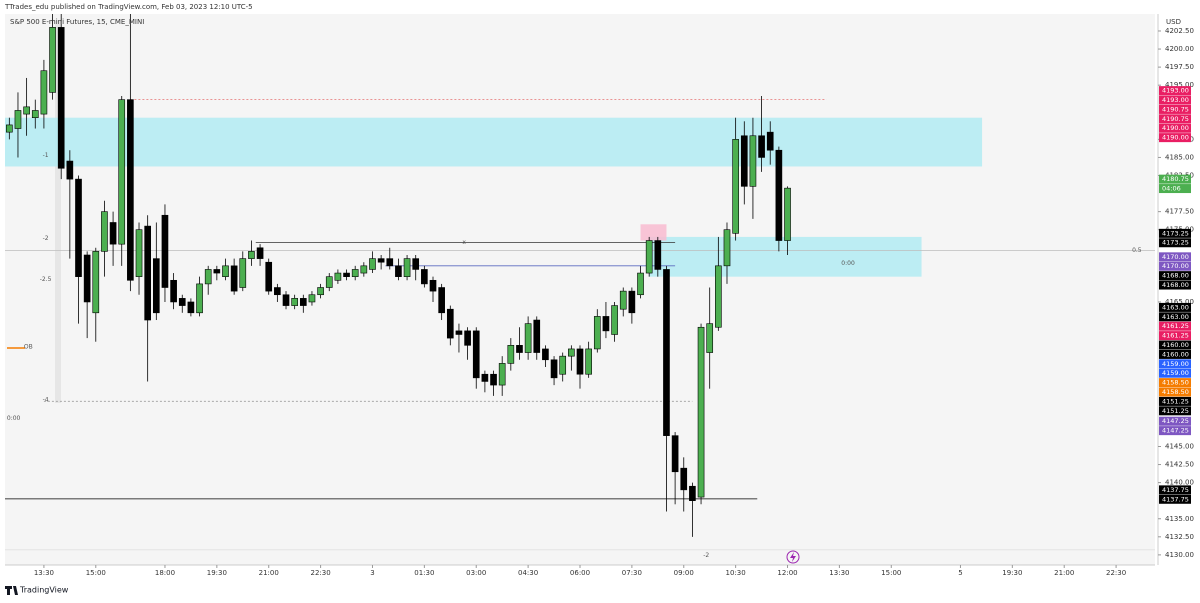 The image size is (1200, 603). What do you see at coordinates (96, 573) in the screenshot?
I see `x-tick-label: 15:00` at bounding box center [96, 573].